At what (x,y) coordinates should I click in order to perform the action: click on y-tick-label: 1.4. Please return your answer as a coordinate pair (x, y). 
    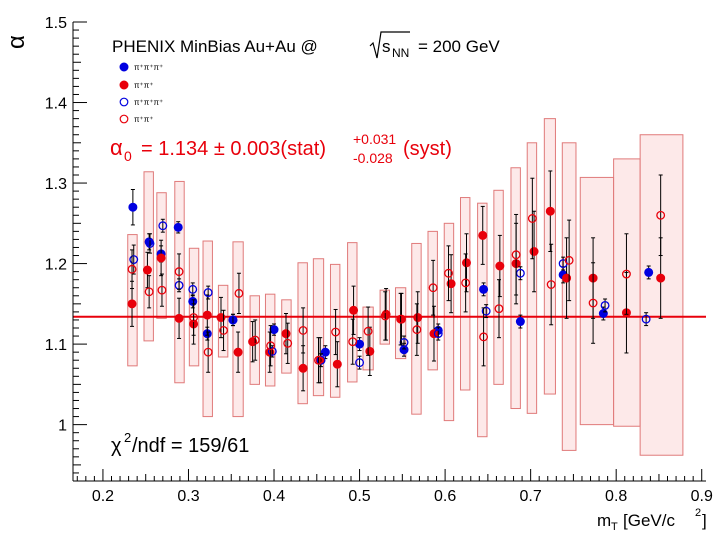
    Looking at the image, I should click on (56, 104).